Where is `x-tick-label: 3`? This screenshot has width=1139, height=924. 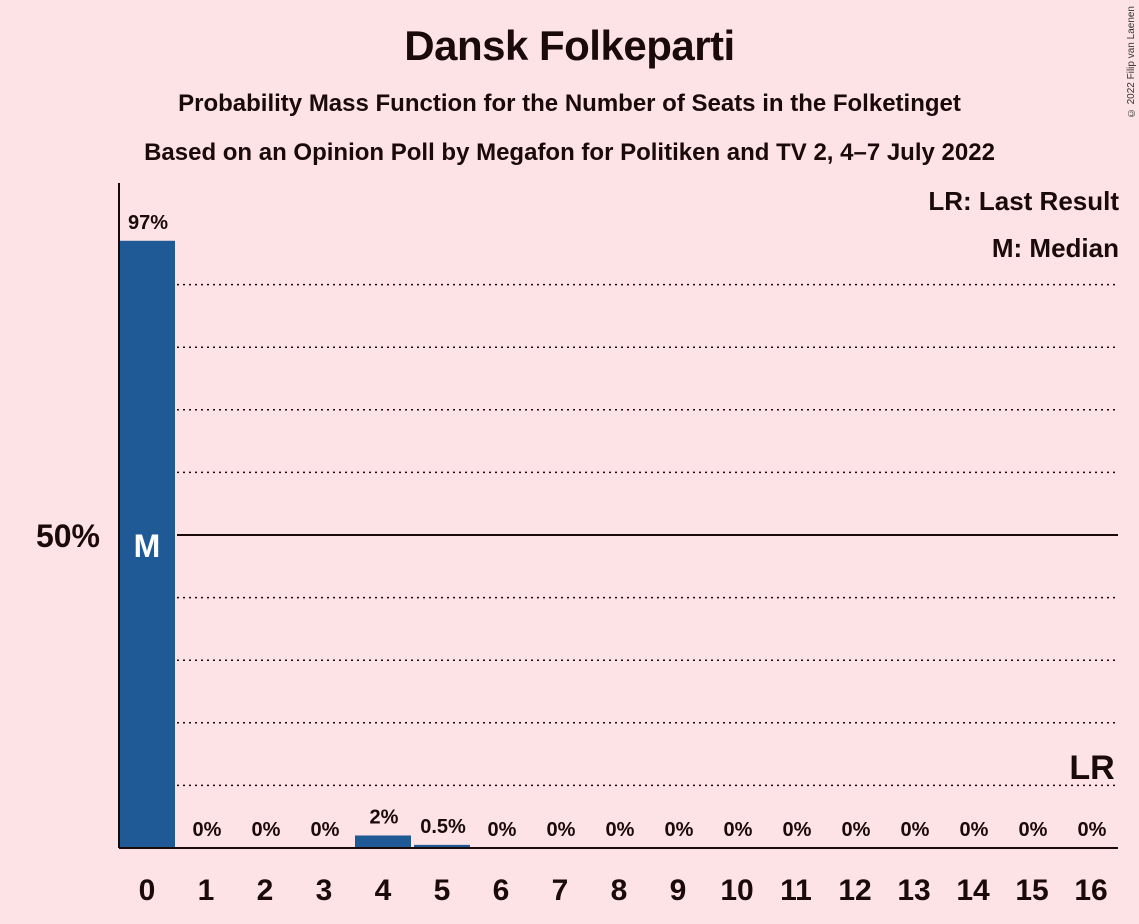 x-tick-label: 3 is located at coordinates (324, 890).